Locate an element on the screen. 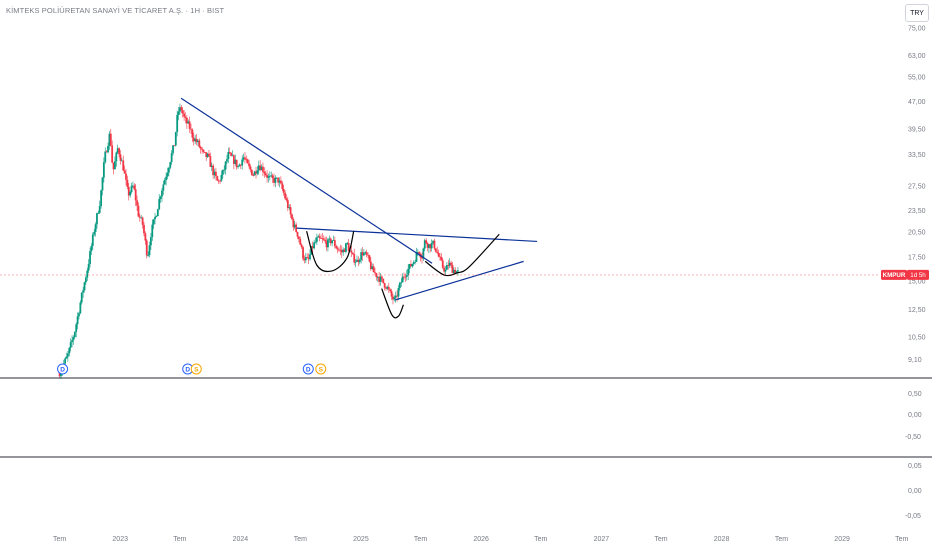 The image size is (932, 550). x-tick-label: 2026 is located at coordinates (481, 539).